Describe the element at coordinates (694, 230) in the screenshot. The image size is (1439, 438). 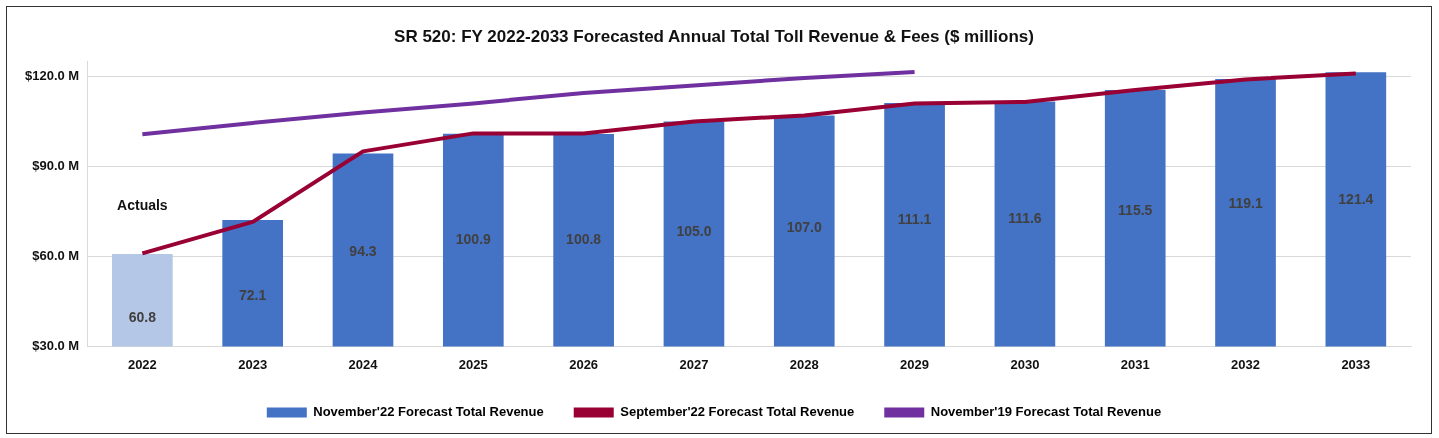
I see `data-label: 105.0` at that location.